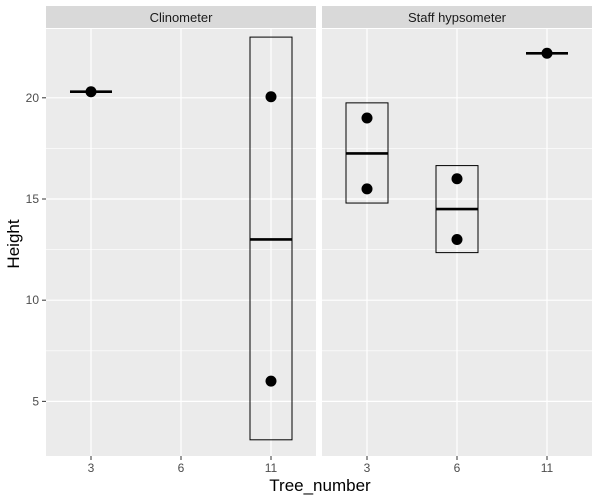 The height and width of the screenshot is (500, 600). I want to click on facet-strip-label: Staff hypsometer, so click(457, 17).